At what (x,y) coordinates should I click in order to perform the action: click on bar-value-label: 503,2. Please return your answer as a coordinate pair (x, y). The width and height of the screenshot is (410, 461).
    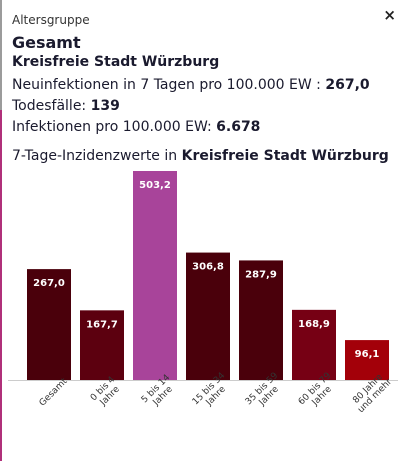
    Looking at the image, I should click on (155, 185).